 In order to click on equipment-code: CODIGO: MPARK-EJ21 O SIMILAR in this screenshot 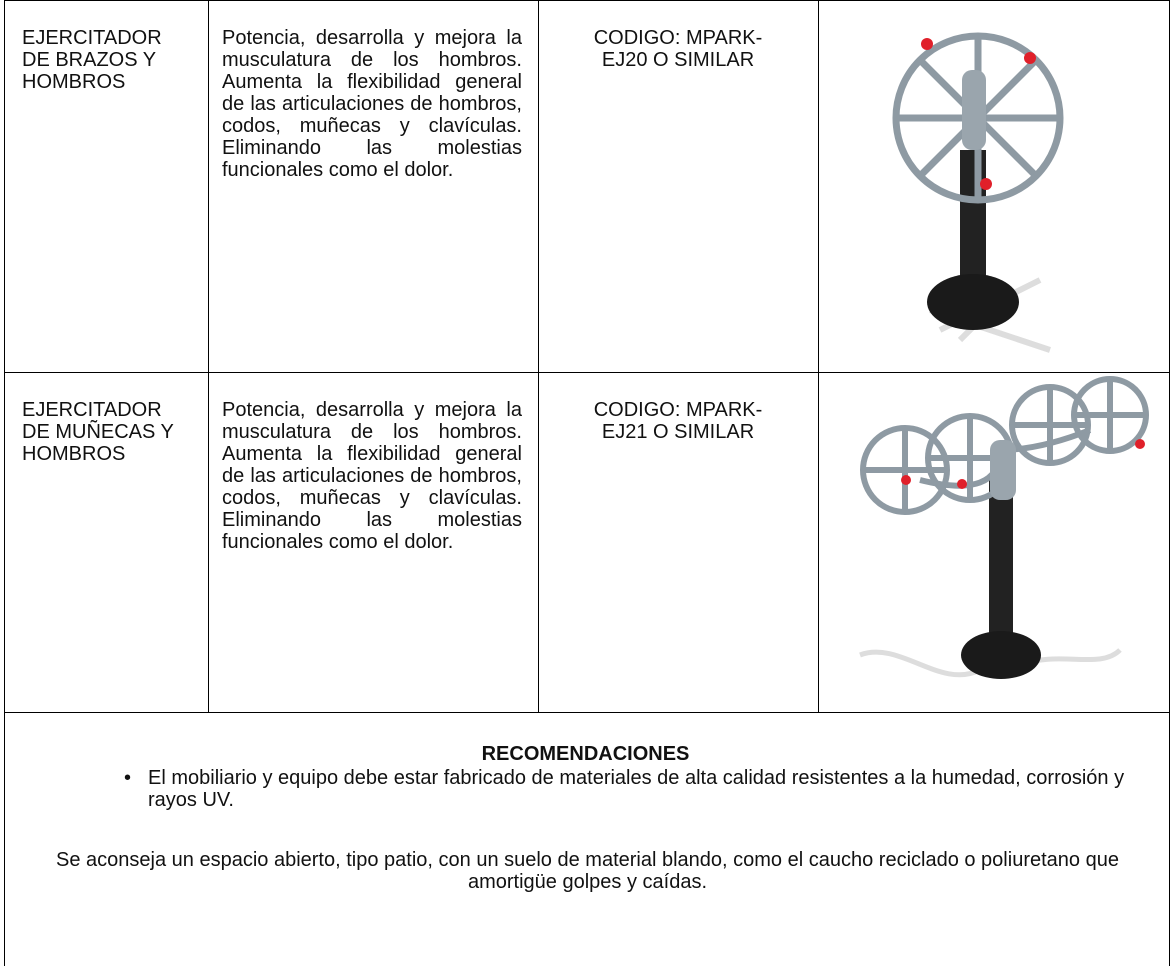, I will do `click(678, 421)`.